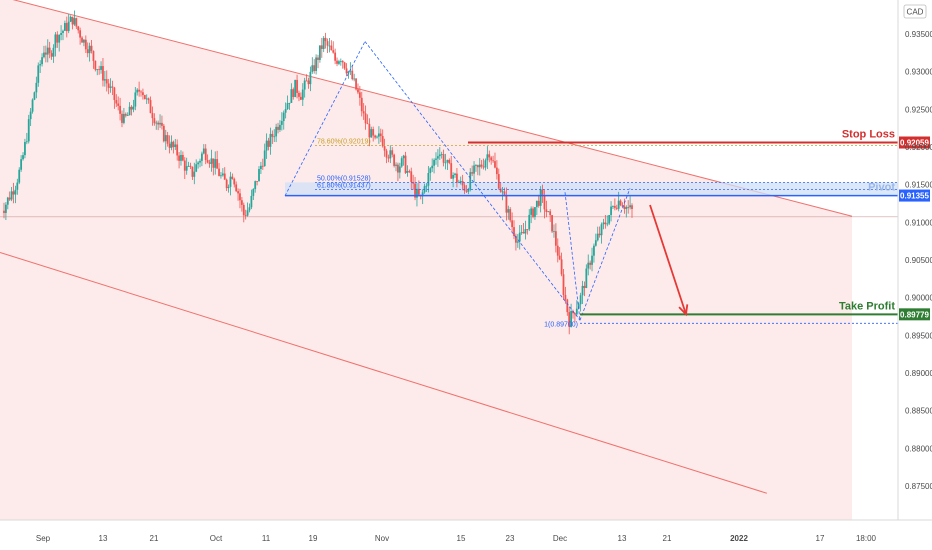 This screenshot has width=932, height=550. I want to click on currency-label: CAD, so click(915, 12).